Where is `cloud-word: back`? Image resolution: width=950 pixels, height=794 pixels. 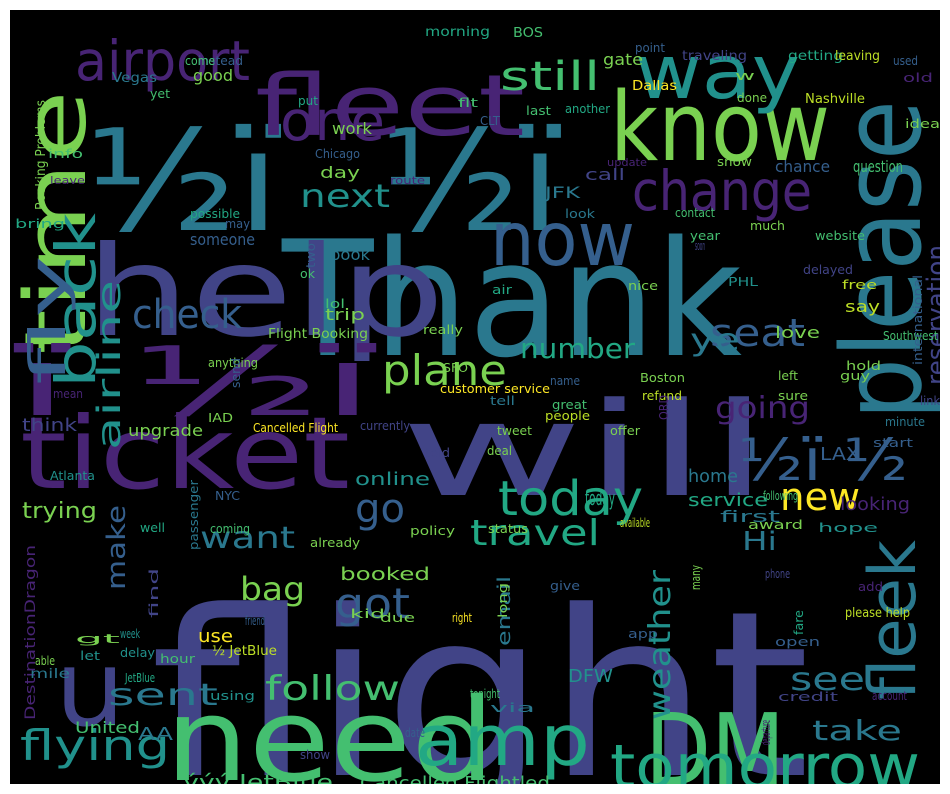
cloud-word: back is located at coordinates (76, 300).